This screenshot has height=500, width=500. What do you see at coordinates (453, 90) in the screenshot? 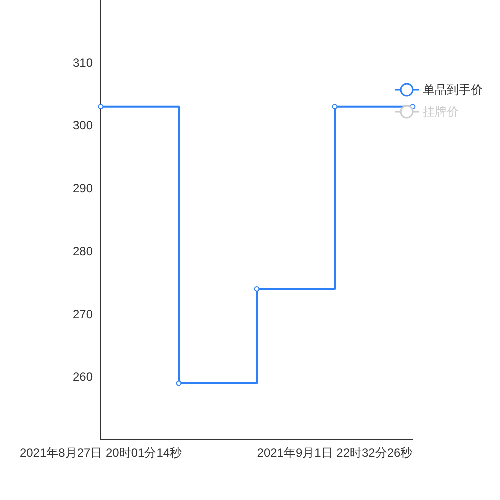
I see `legend-label: 单品到手价` at bounding box center [453, 90].